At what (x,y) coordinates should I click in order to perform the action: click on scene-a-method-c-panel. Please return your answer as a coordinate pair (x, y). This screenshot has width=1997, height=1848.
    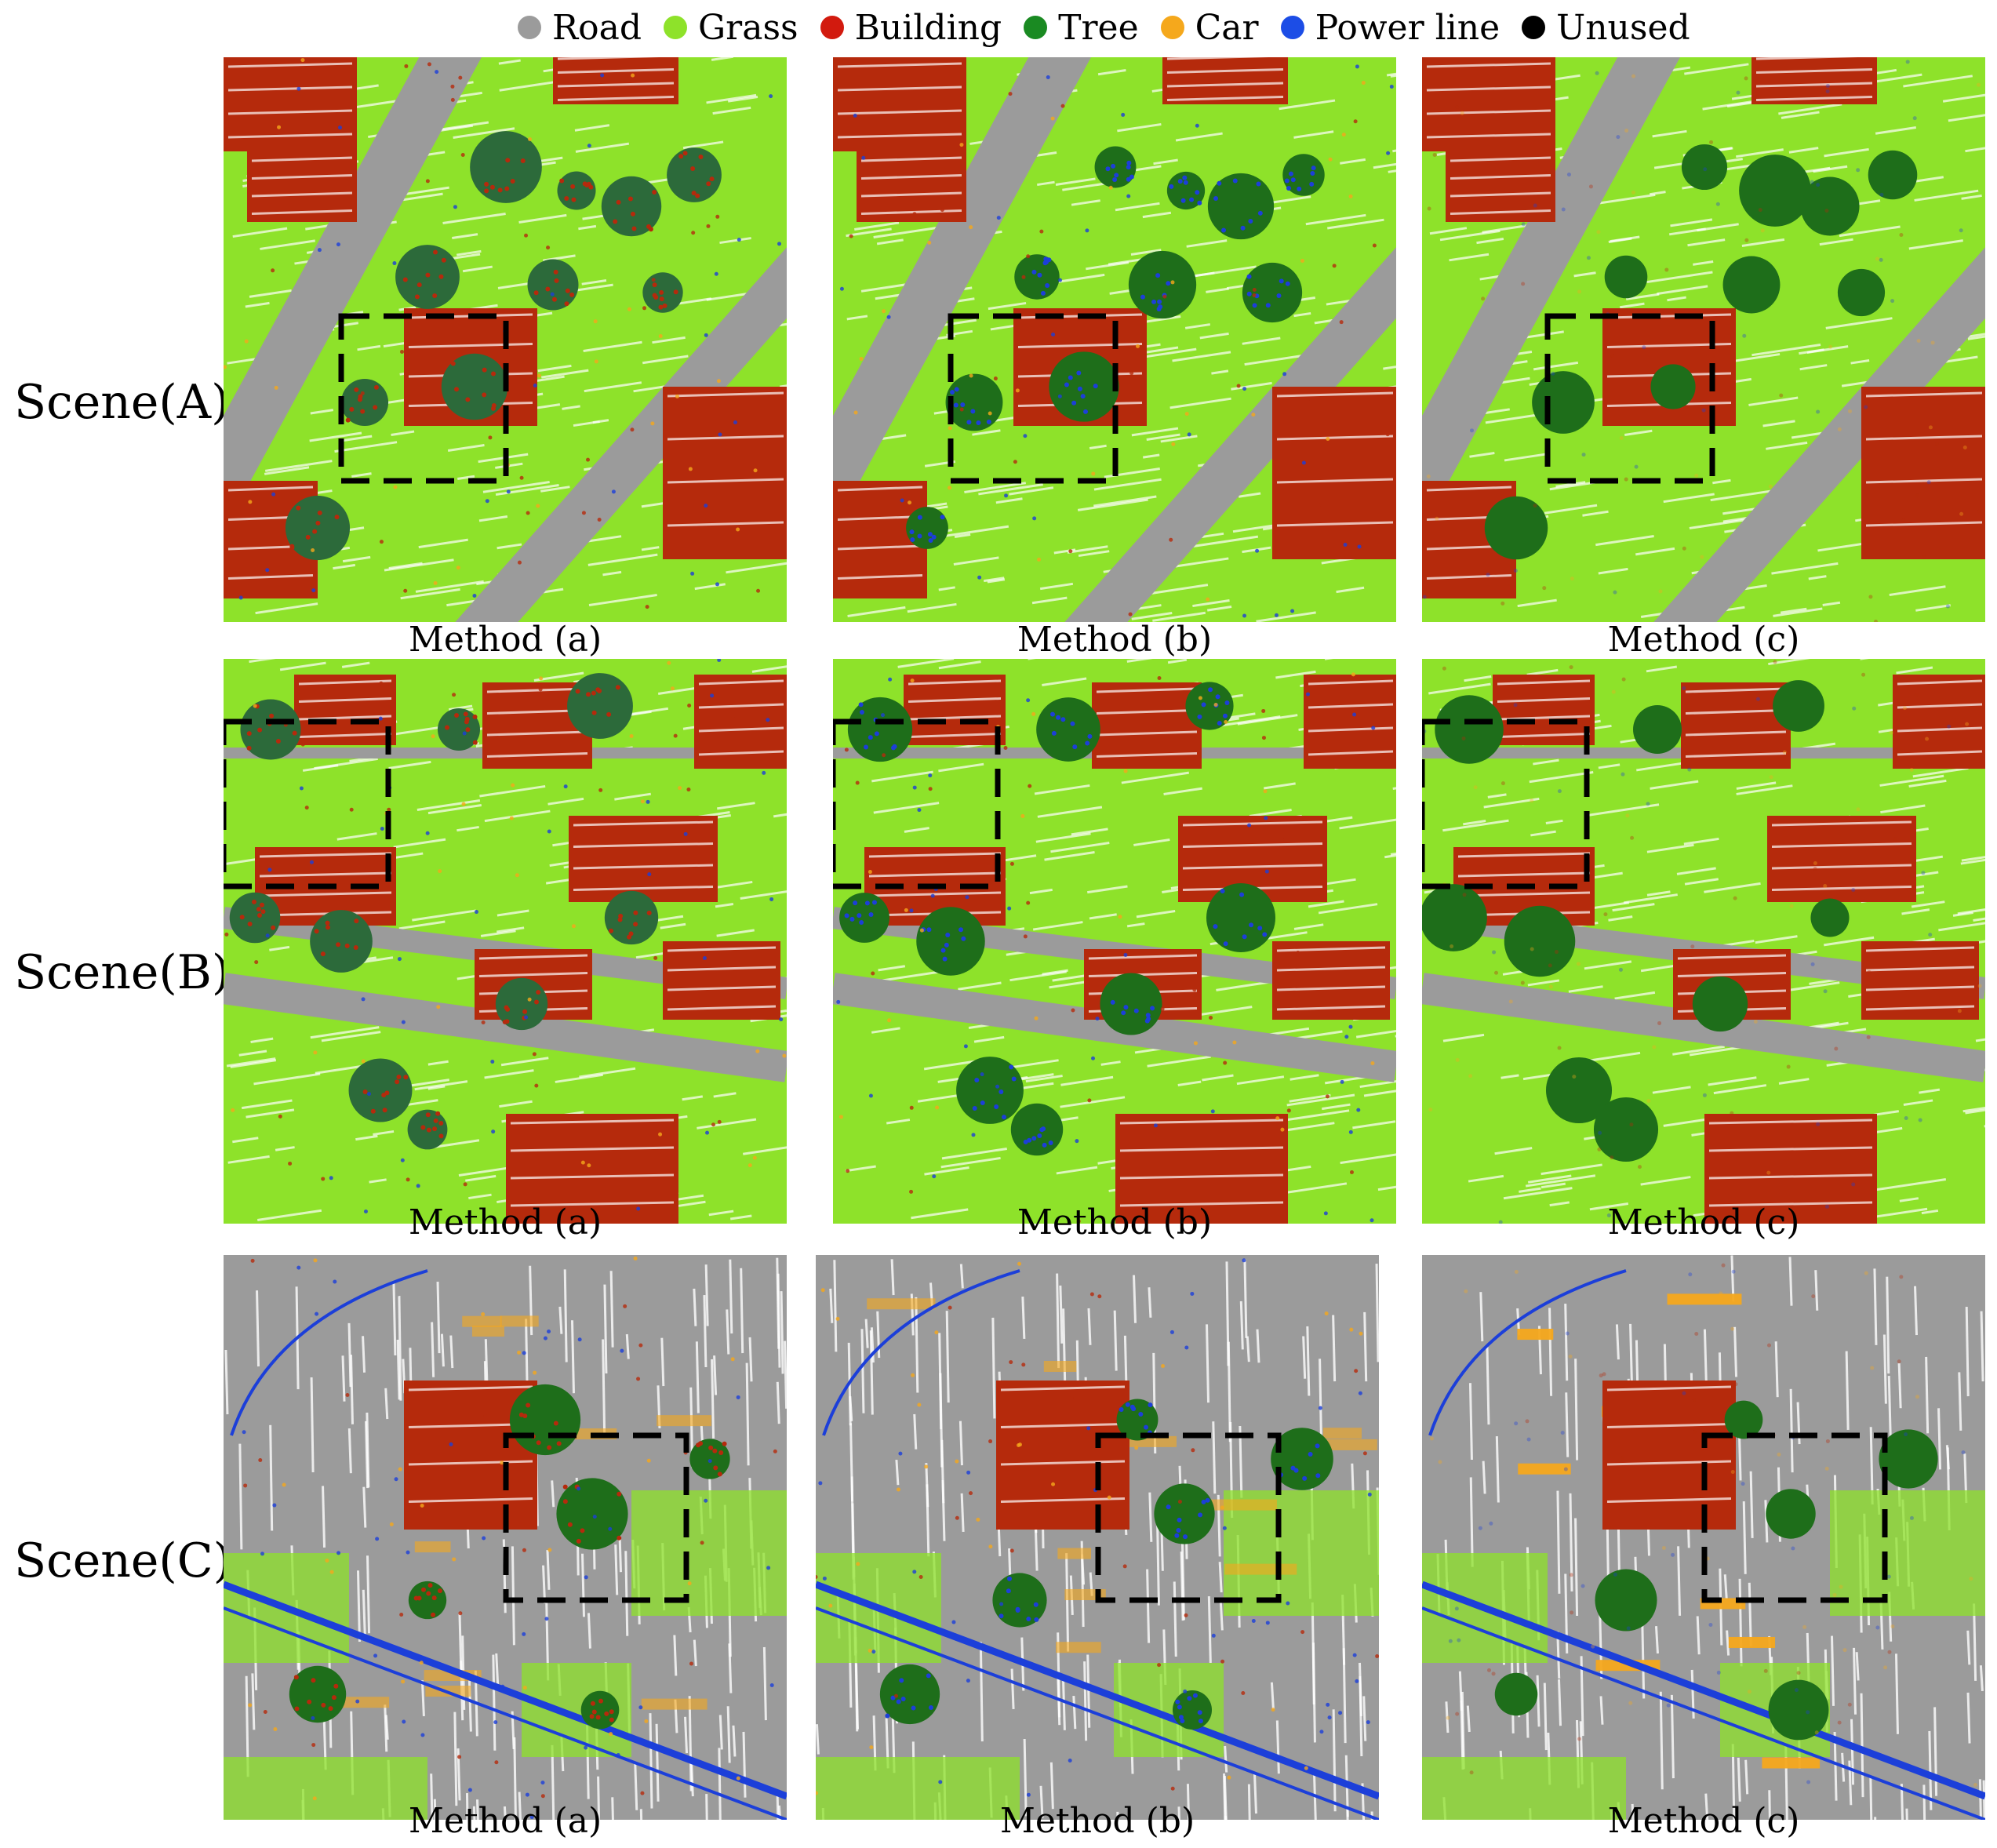
    Looking at the image, I should click on (1703, 339).